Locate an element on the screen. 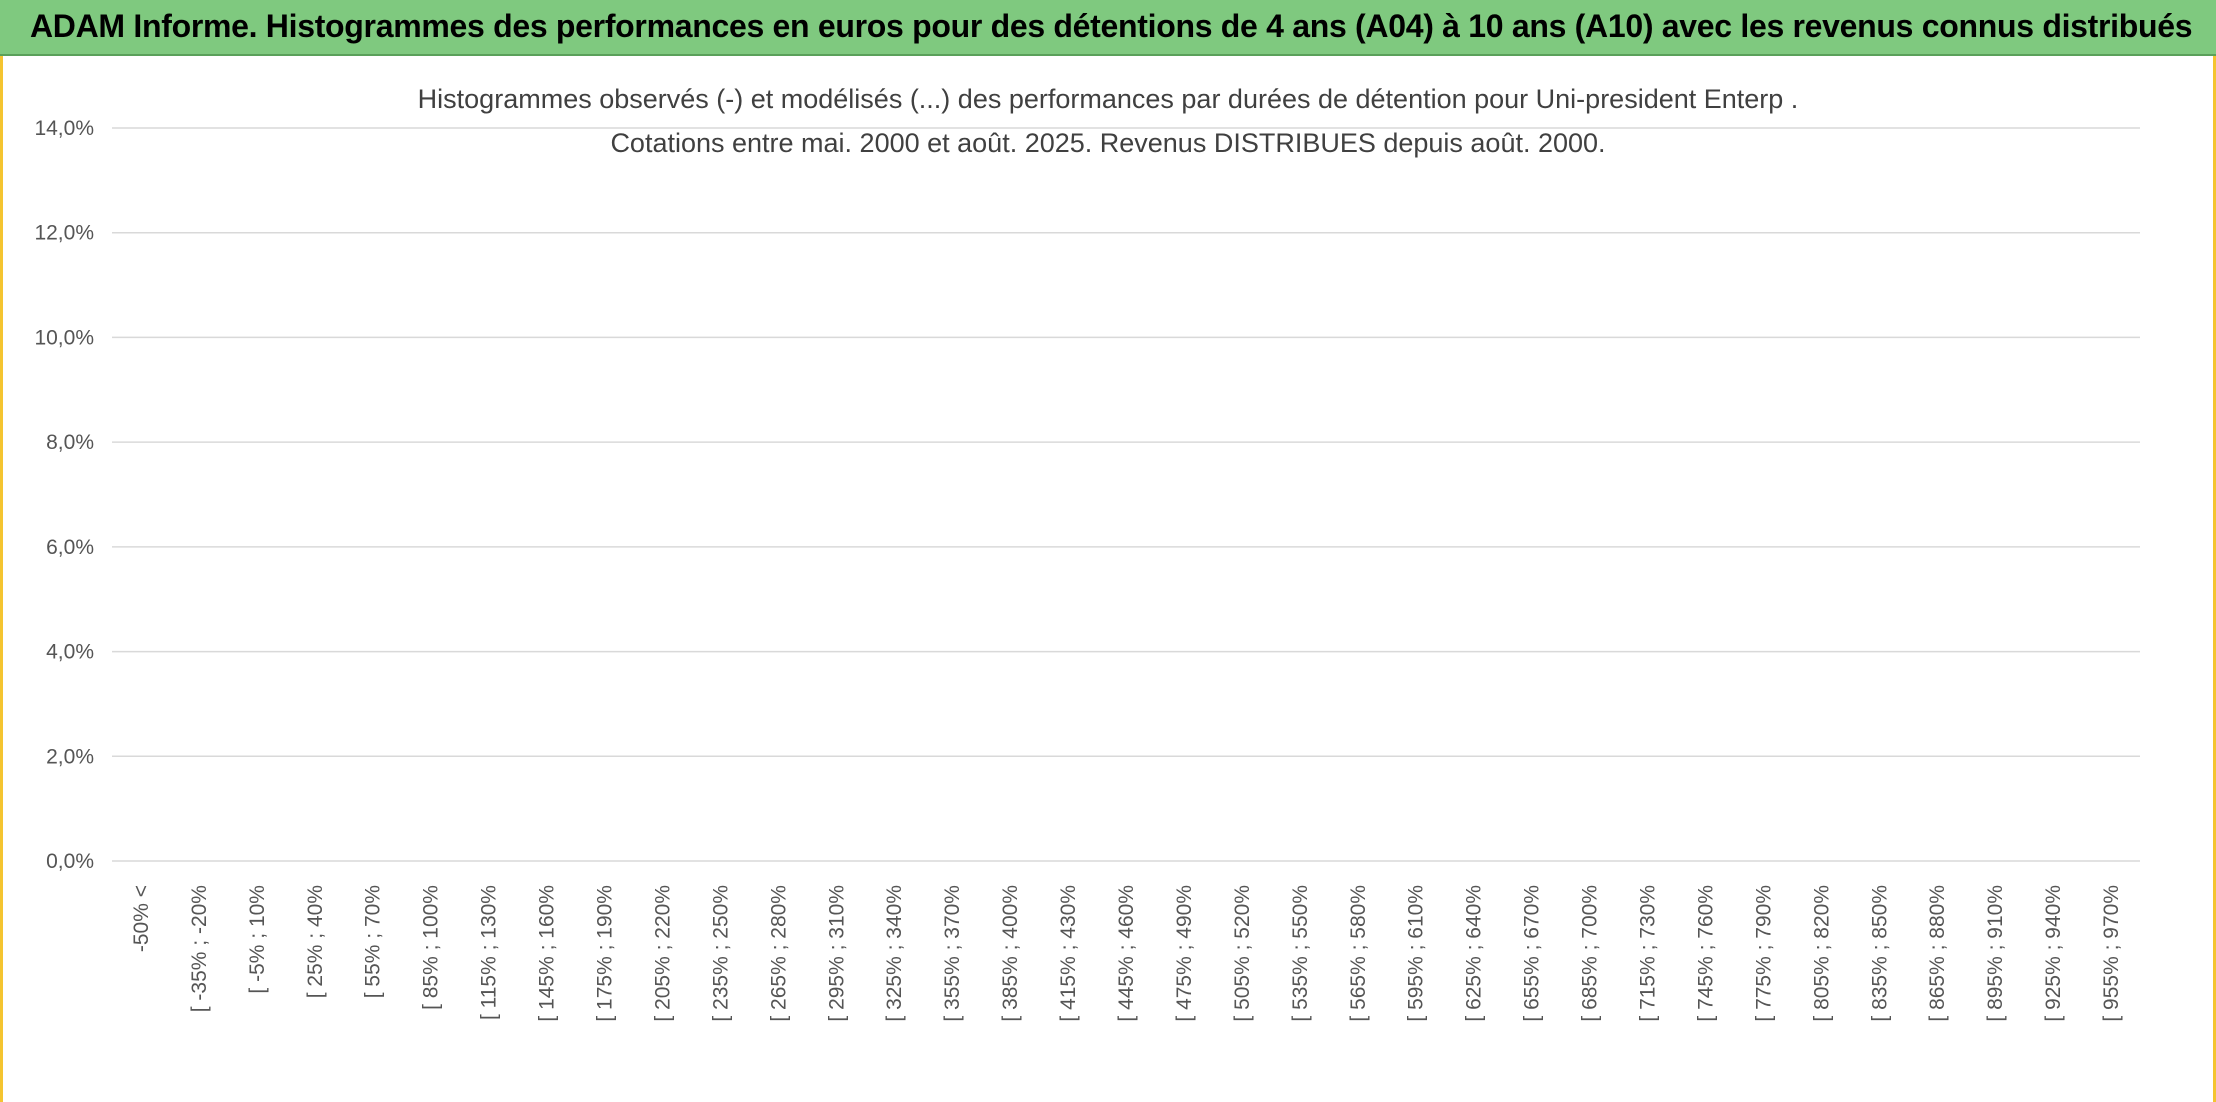 Image resolution: width=2216 pixels, height=1102 pixels. x-tick-label: [ 805% ; 820% is located at coordinates (1821, 953).